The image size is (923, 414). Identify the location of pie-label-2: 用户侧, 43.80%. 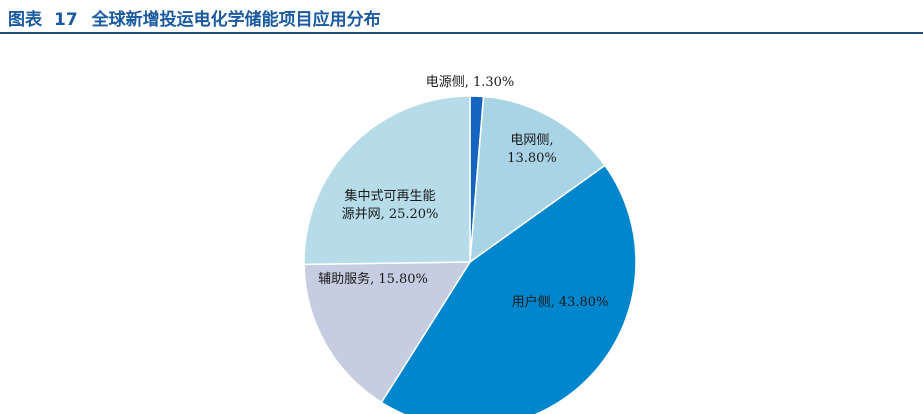
(560, 302).